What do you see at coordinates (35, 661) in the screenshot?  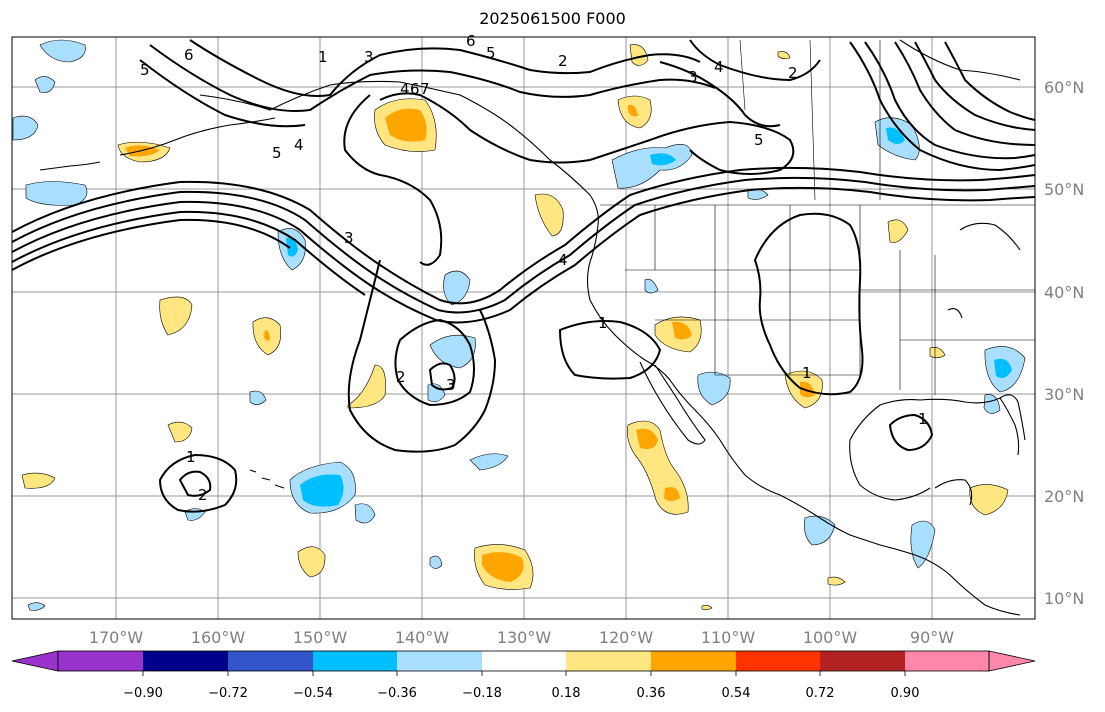 I see `colorbar-extend-low` at bounding box center [35, 661].